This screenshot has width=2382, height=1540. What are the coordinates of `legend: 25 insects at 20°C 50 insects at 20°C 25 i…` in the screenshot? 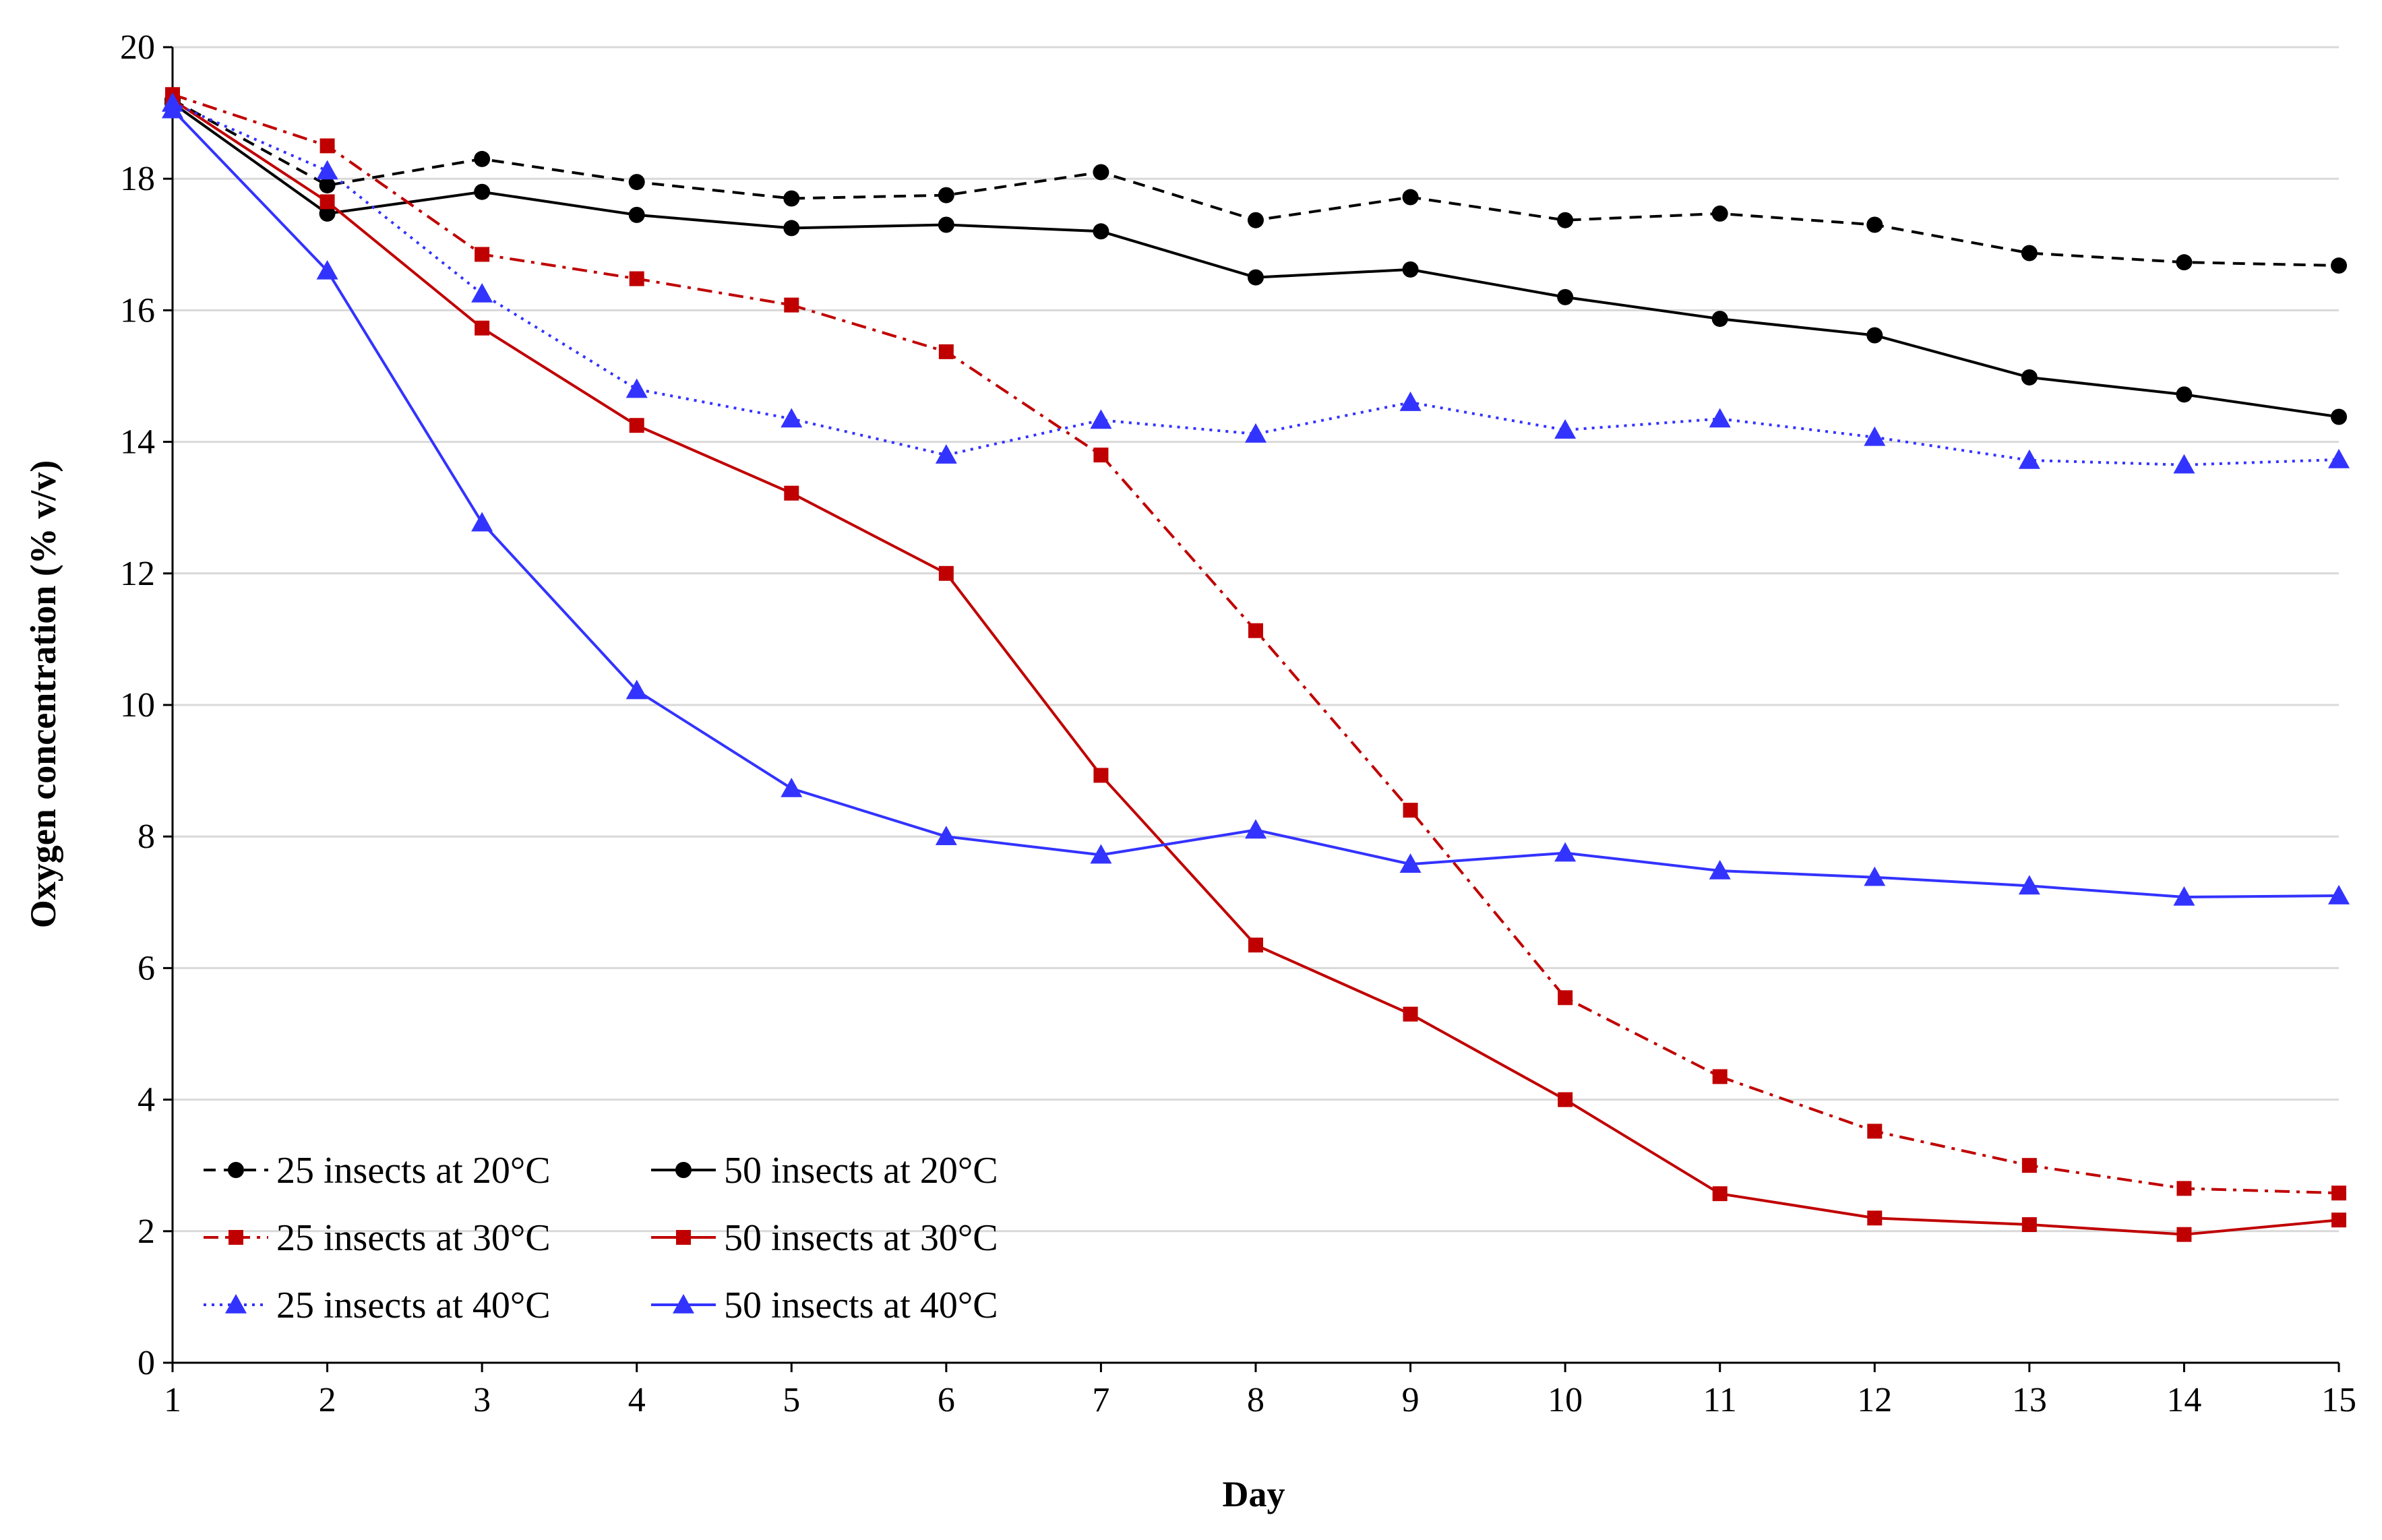 It's located at (601, 1238).